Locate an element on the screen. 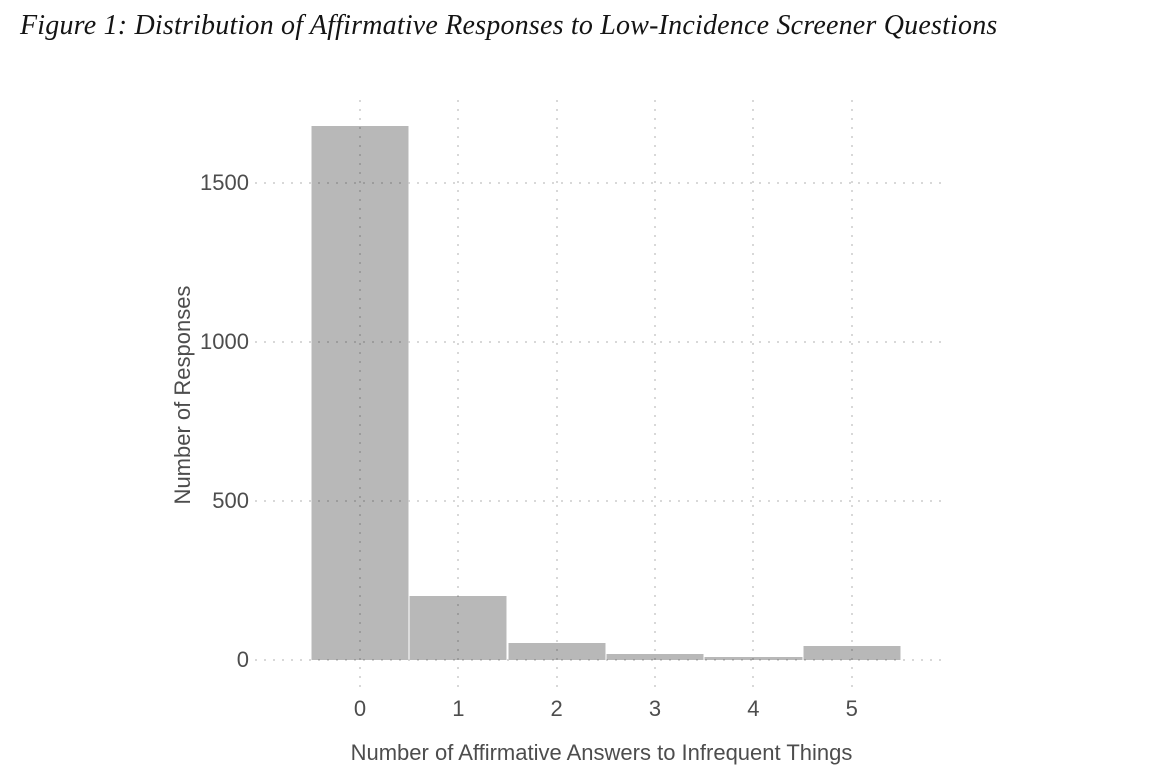 This screenshot has height=782, width=1168. x-tick-label-5: 5 is located at coordinates (851, 708).